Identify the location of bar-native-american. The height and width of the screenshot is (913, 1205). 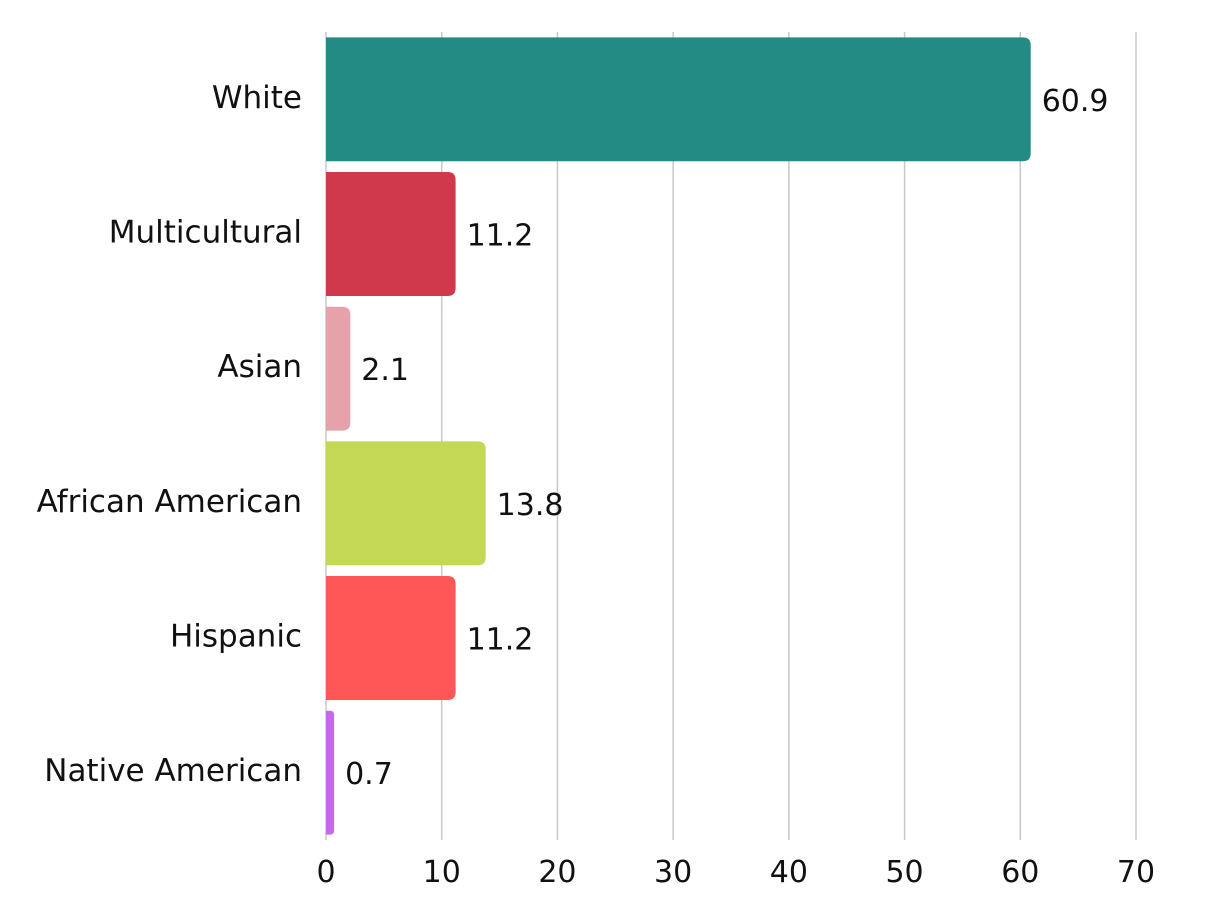
(330, 772).